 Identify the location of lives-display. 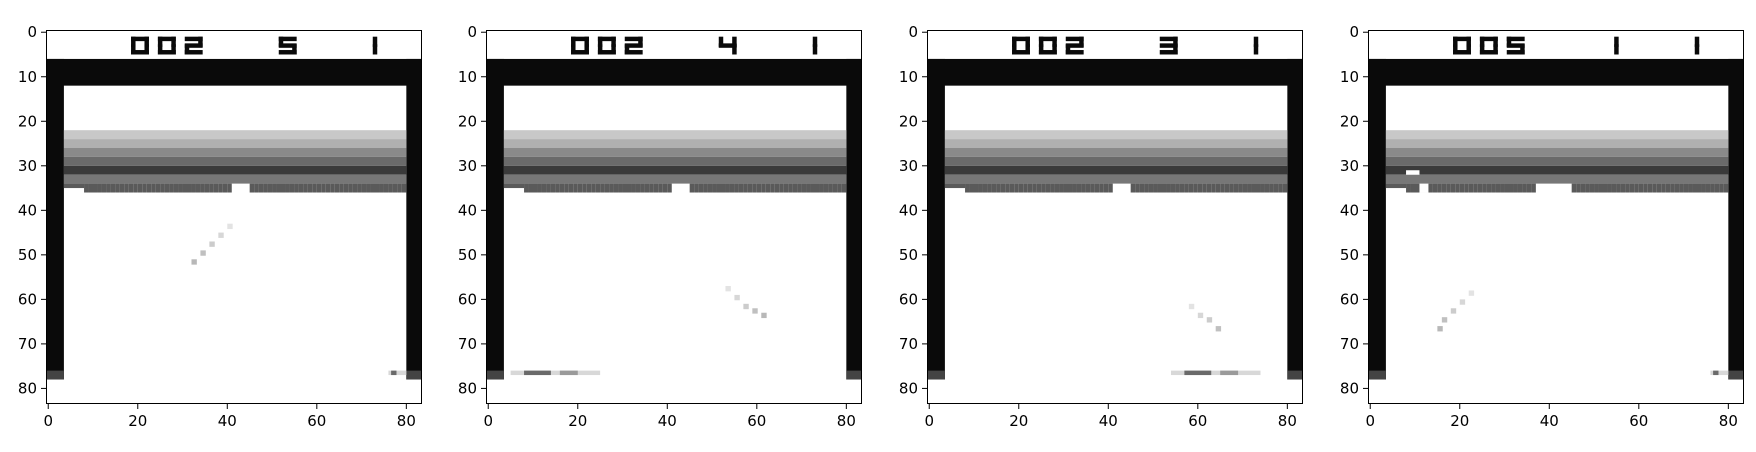
(727, 45).